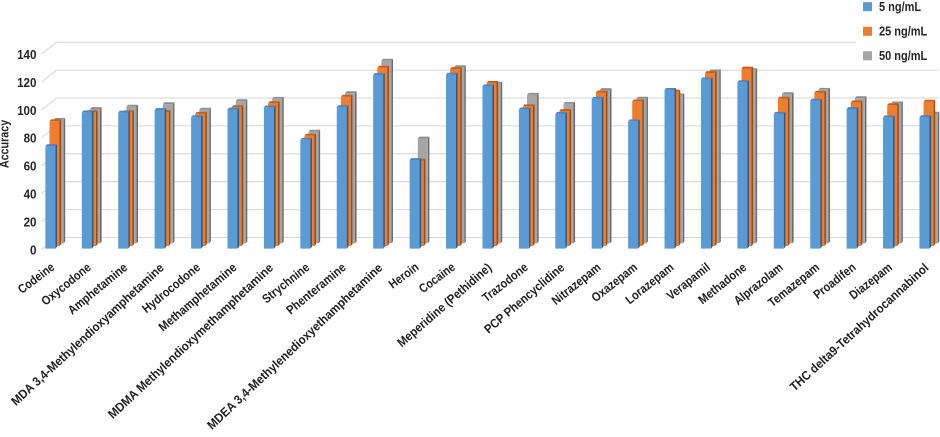  Describe the element at coordinates (900, 7) in the screenshot. I see `svg-text: 5 ng/mL` at that location.